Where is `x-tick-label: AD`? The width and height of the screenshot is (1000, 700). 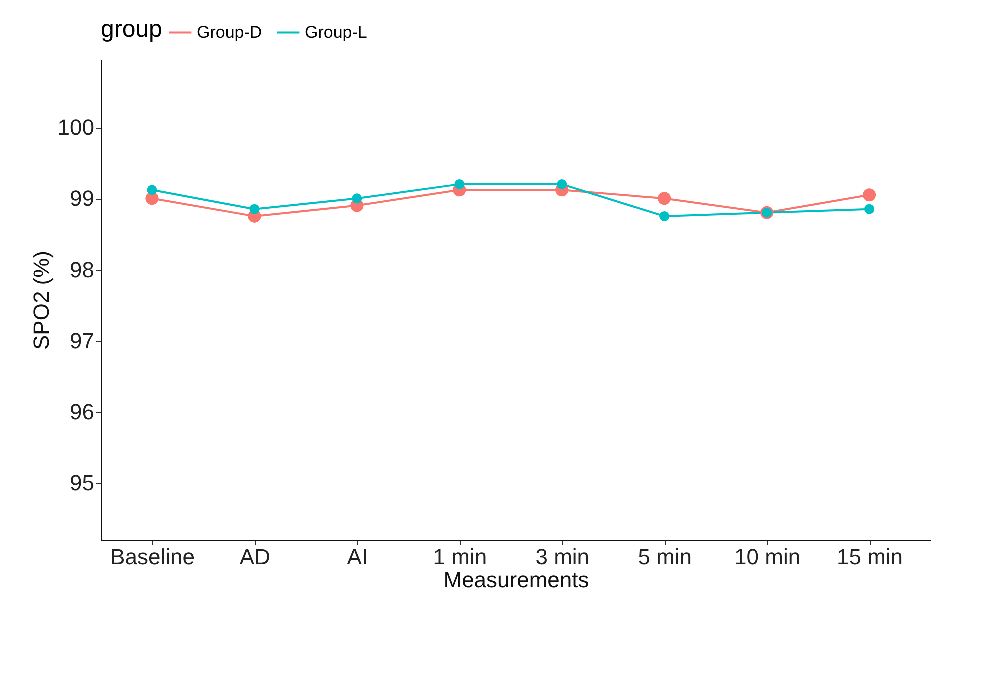 x-tick-label: AD is located at coordinates (255, 557).